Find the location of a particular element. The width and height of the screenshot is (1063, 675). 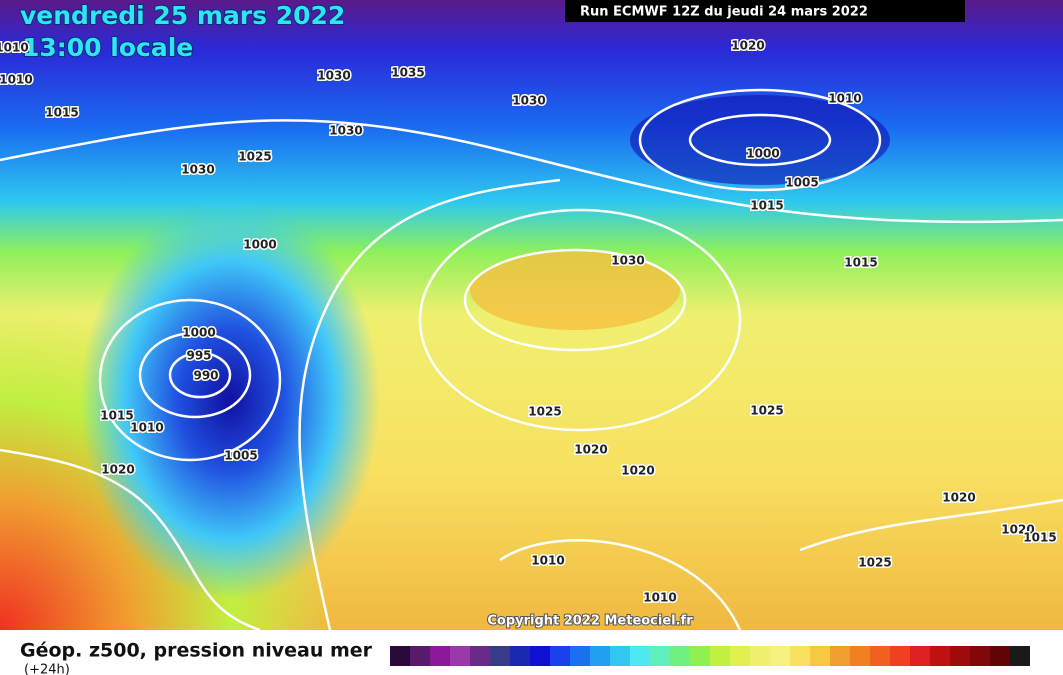

time-title: 13:00 locale is located at coordinates (107, 47).